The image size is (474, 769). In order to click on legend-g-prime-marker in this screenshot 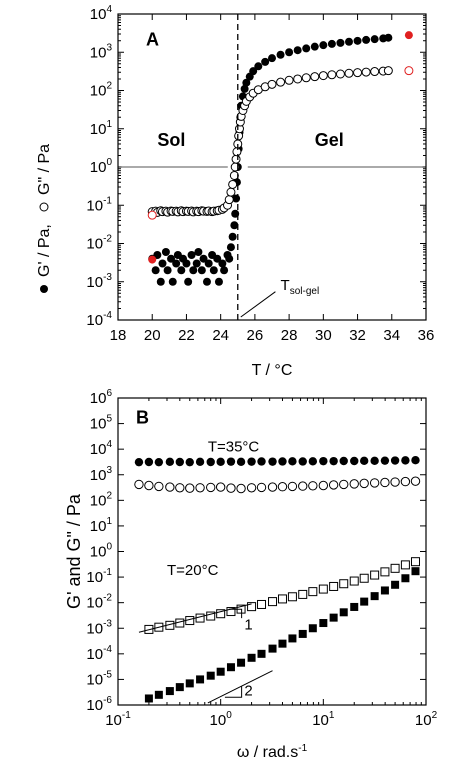, I will do `click(44, 289)`.